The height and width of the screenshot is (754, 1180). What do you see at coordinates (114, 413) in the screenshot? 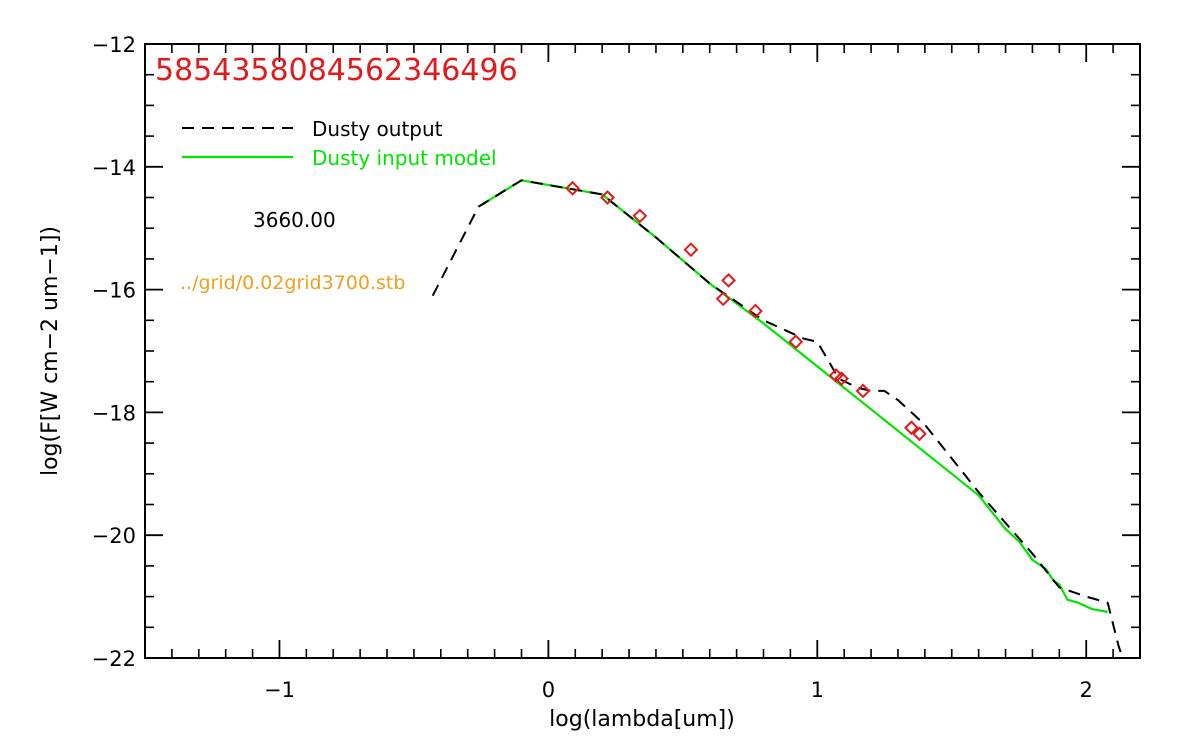
I see `y-tick-label: −18` at bounding box center [114, 413].